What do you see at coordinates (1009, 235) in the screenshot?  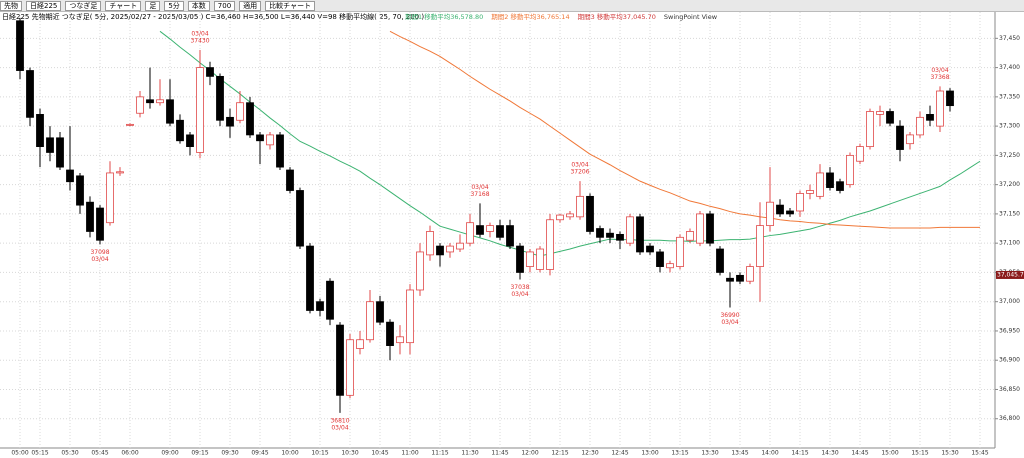 I see `axis-panel` at bounding box center [1009, 235].